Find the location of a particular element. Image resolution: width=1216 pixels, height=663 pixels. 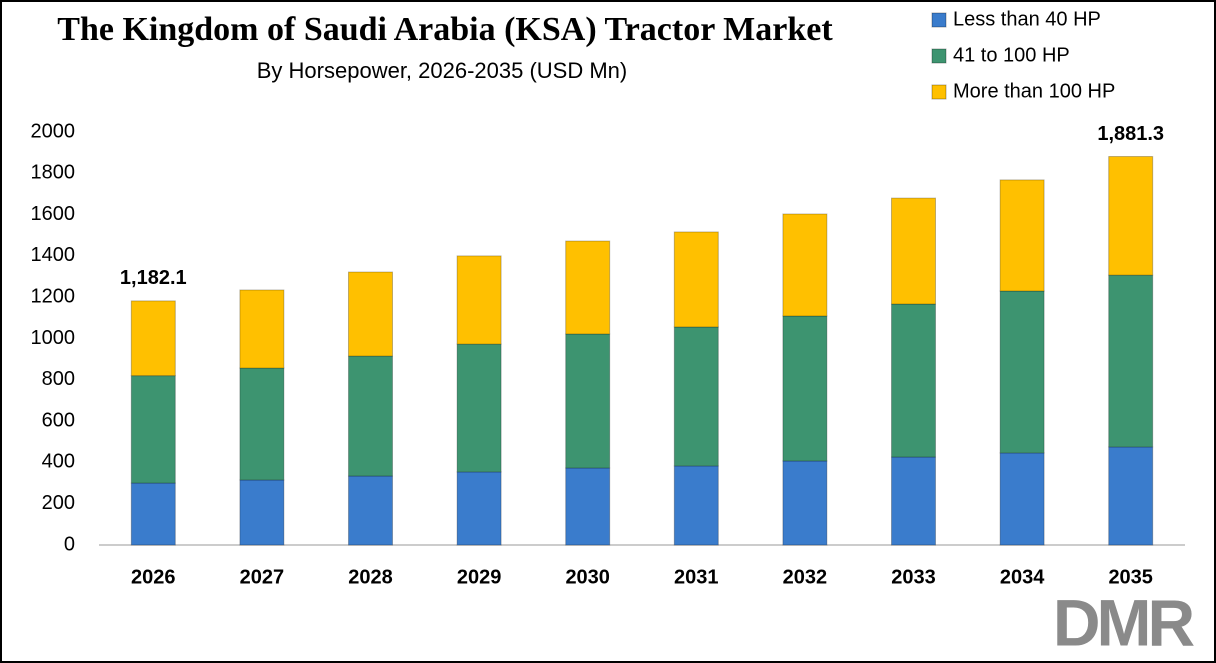

x-tick-label: 2029 is located at coordinates (479, 577).